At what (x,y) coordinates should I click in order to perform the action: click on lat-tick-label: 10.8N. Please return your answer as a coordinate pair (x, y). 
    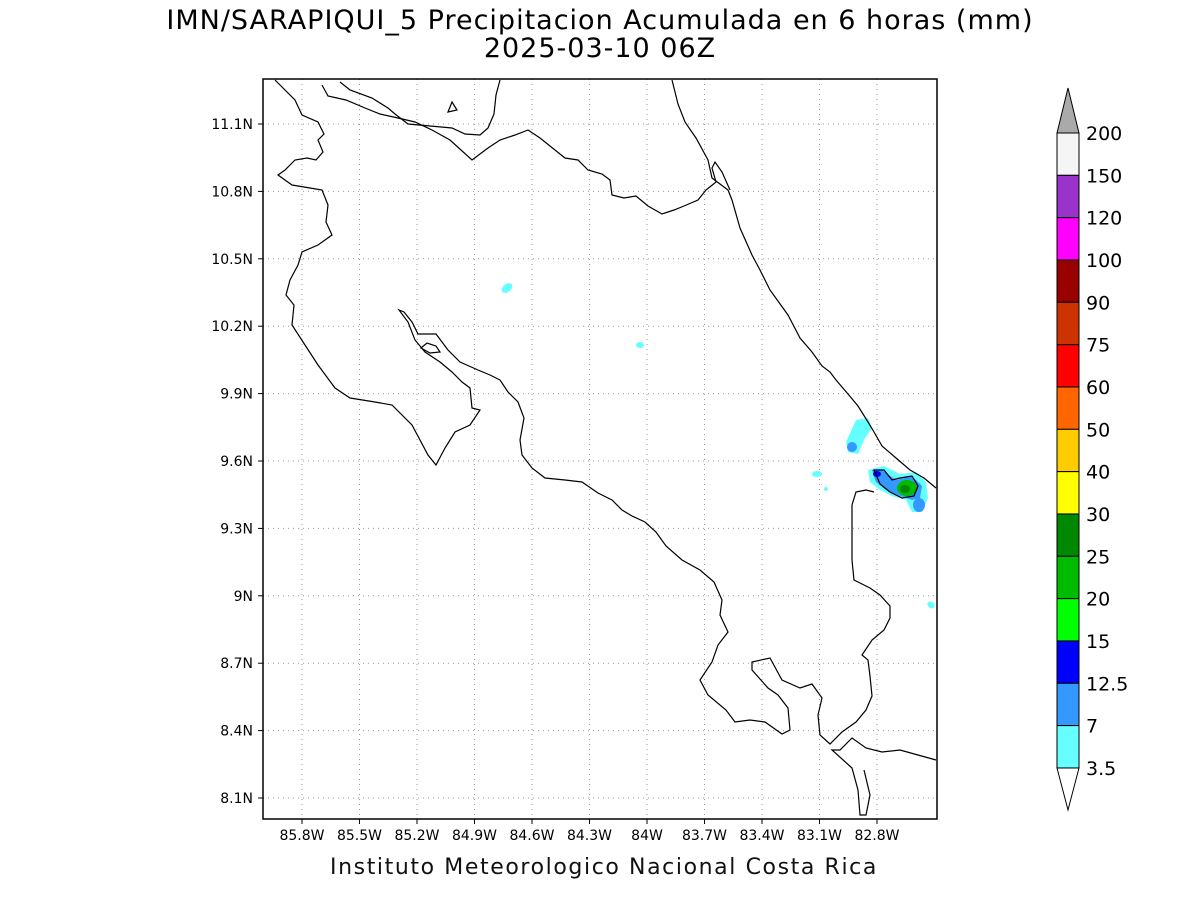
    Looking at the image, I should click on (232, 192).